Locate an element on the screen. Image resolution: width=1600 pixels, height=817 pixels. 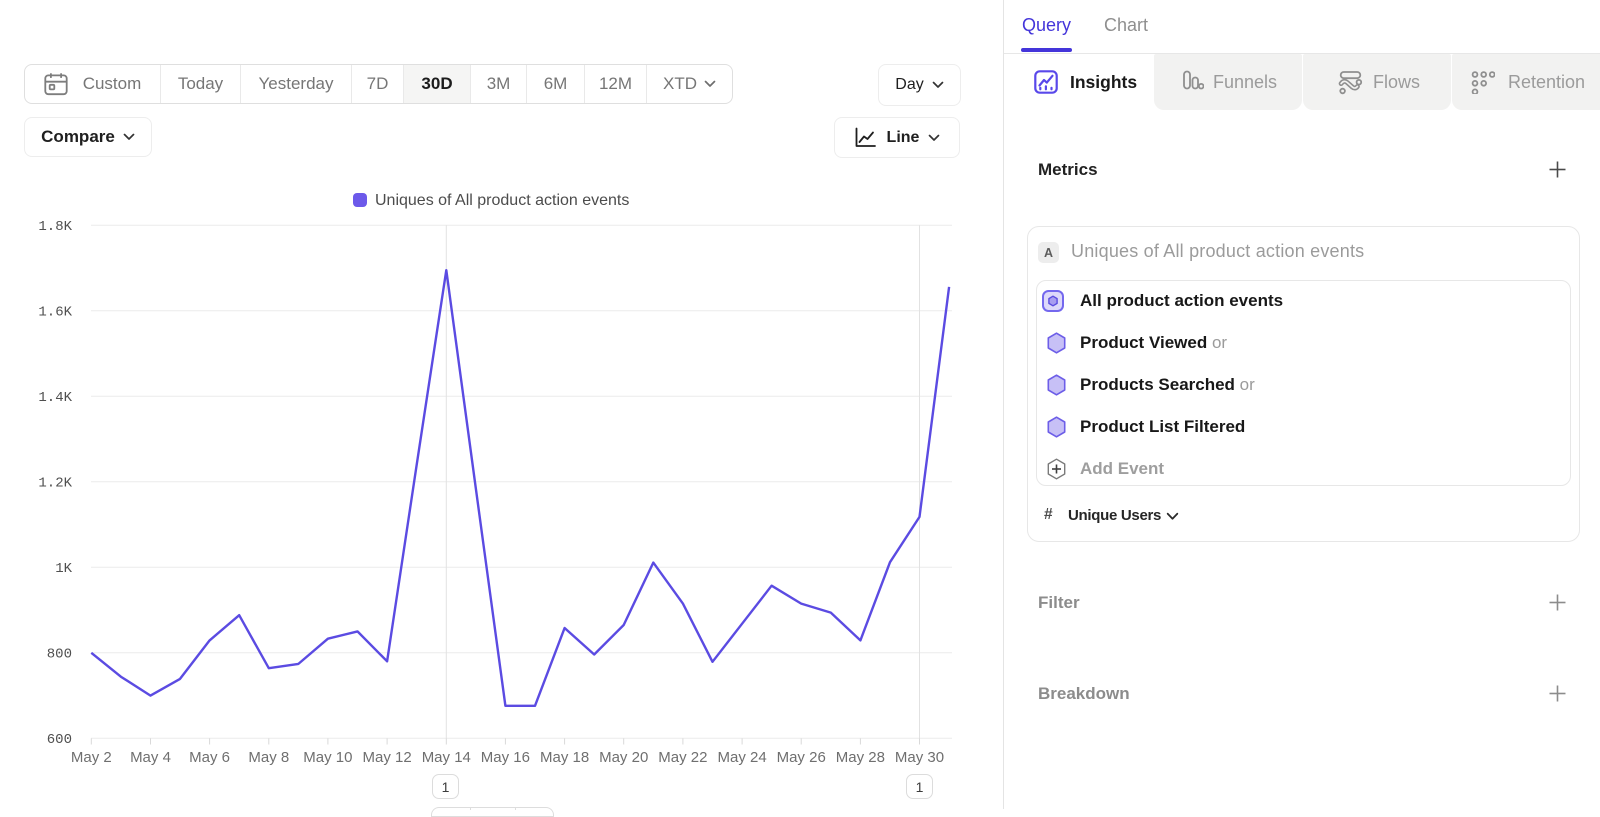
svg-text: 600 is located at coordinates (59, 740).